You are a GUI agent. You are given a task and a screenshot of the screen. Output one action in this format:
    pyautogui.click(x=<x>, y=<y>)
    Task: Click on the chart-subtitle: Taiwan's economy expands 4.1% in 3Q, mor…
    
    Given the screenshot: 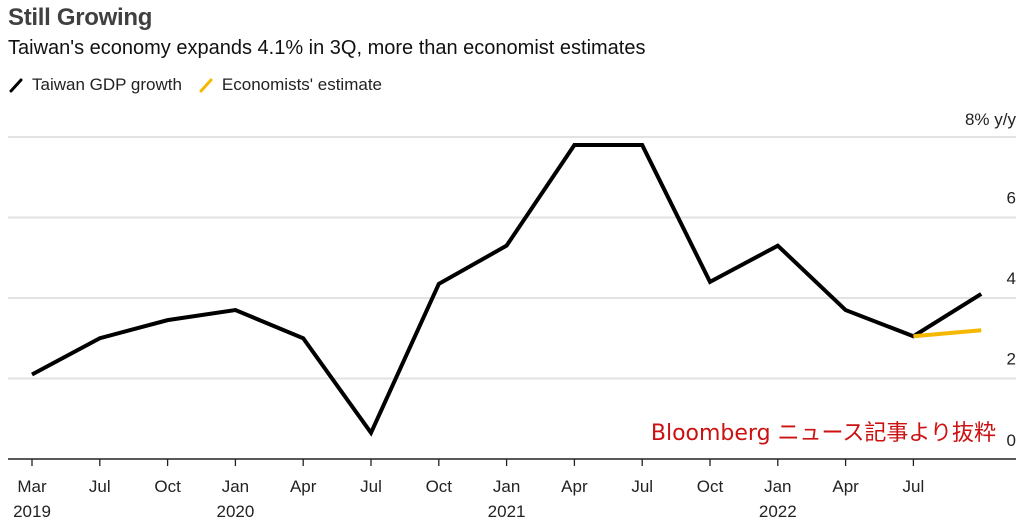 What is the action you would take?
    pyautogui.click(x=327, y=48)
    